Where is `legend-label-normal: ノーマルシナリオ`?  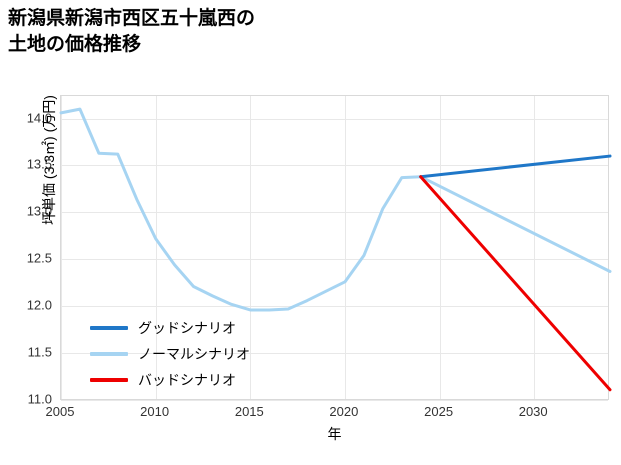 legend-label-normal: ノーマルシナリオ is located at coordinates (194, 354).